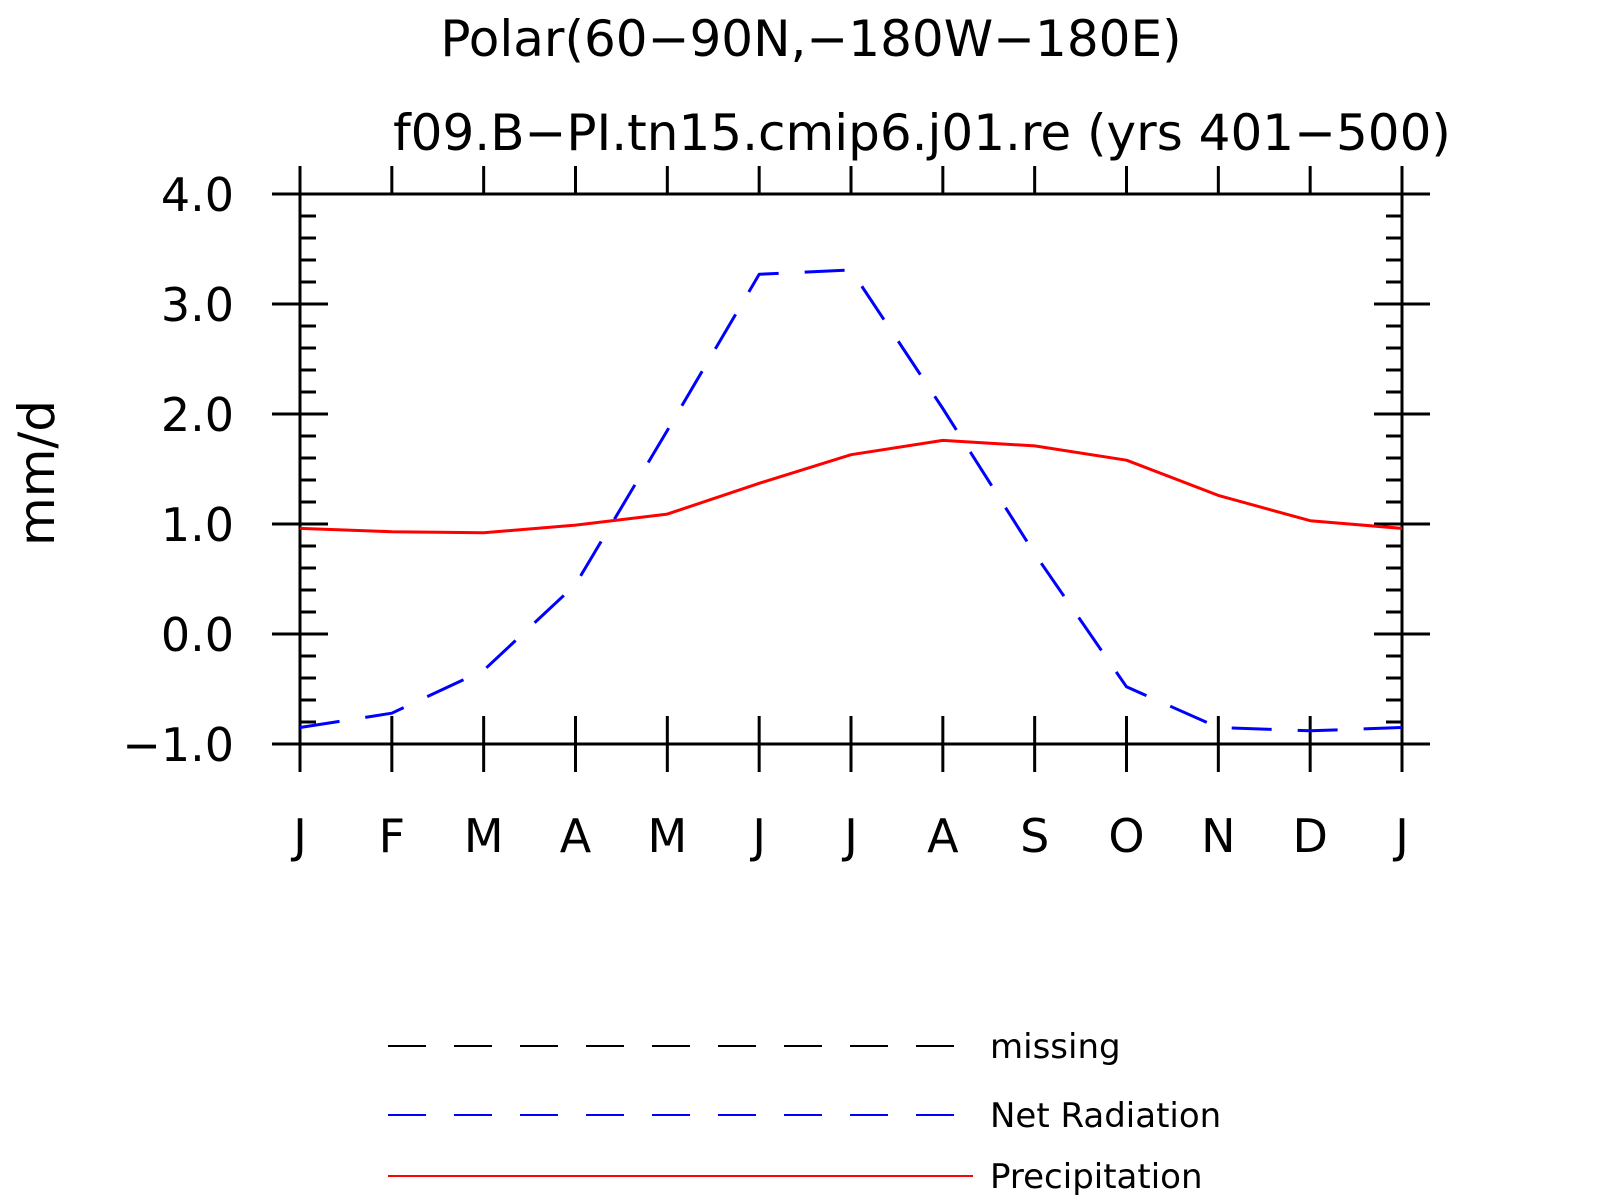 This screenshot has width=1622, height=1198. Describe the element at coordinates (1034, 836) in the screenshot. I see `x-tick-label: S` at that location.